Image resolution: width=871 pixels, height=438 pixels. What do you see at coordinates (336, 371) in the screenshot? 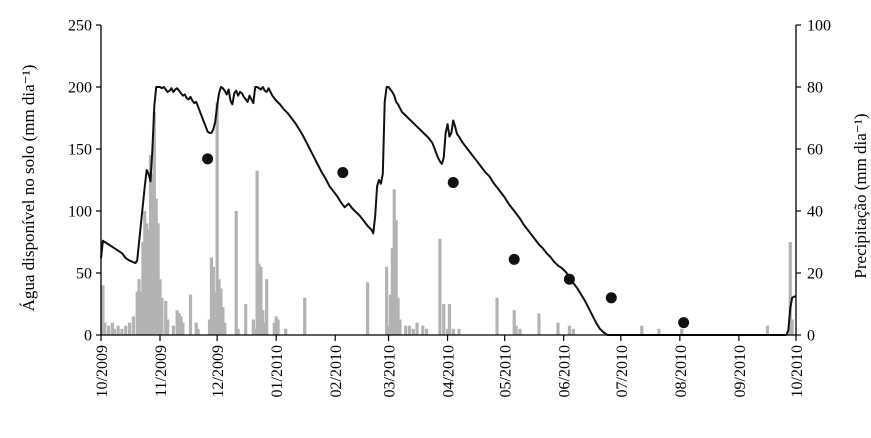
I see `x-tick-label: 02/2010` at bounding box center [336, 371].